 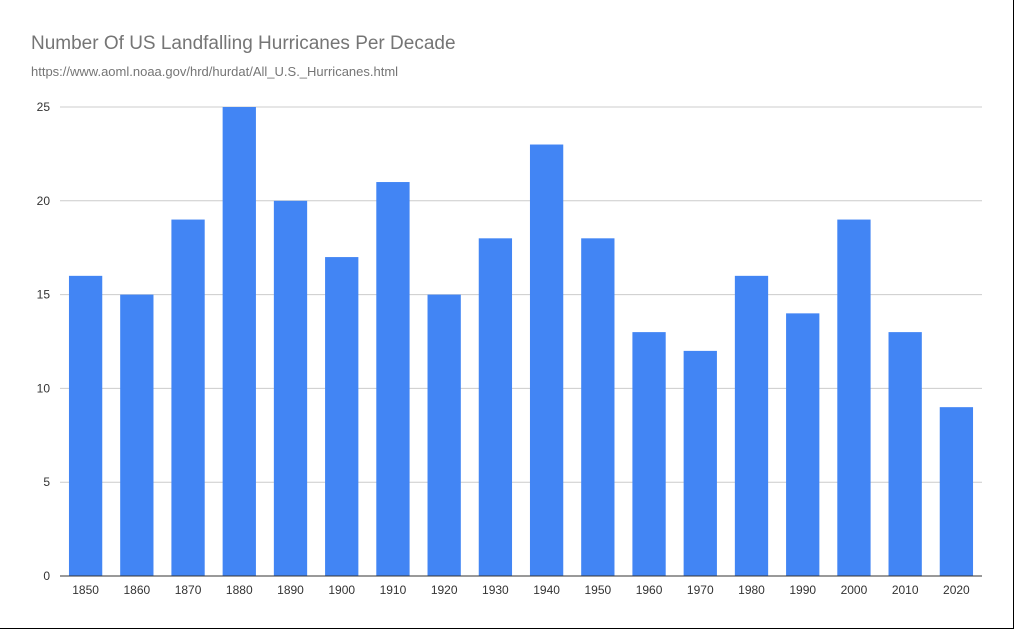 I want to click on bar-1990, so click(x=803, y=444).